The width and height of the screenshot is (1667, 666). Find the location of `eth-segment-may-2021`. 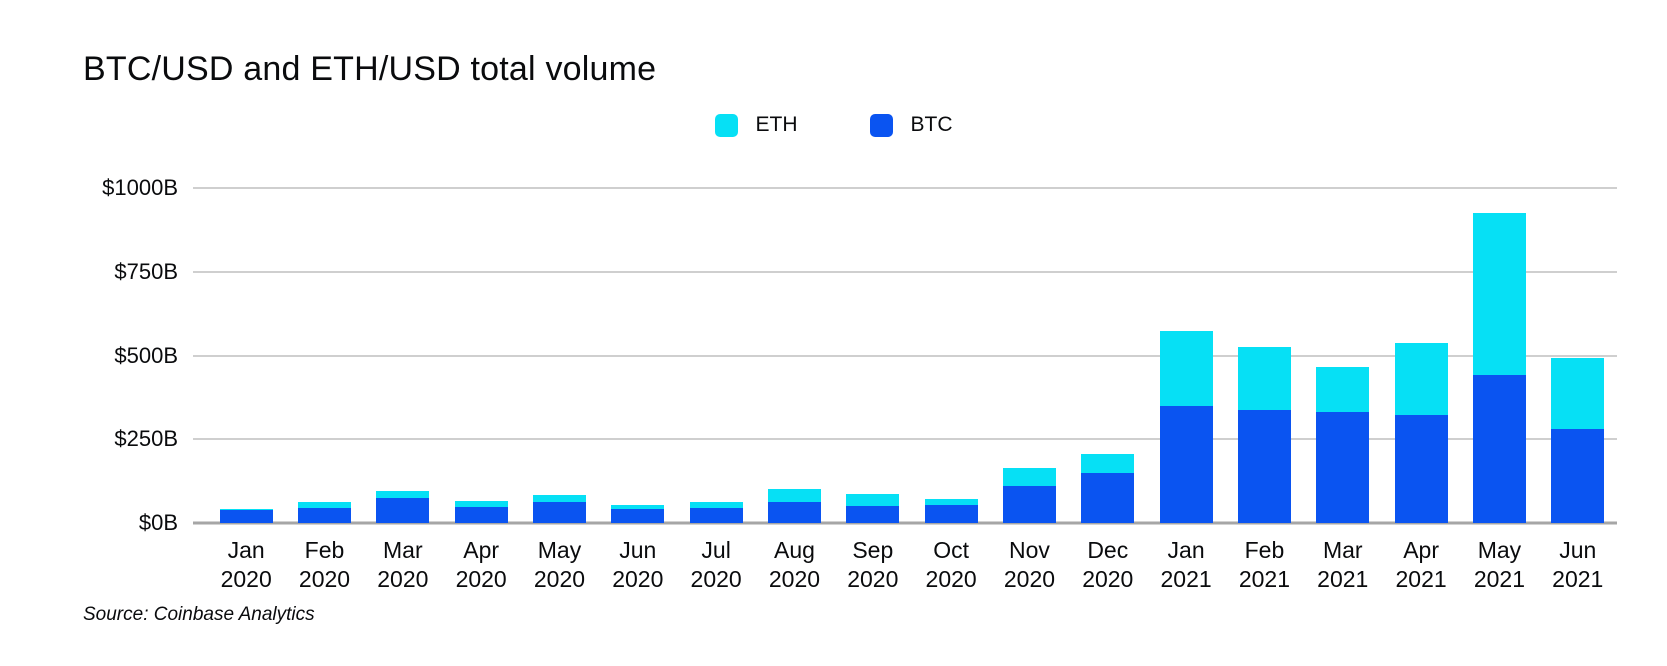

eth-segment-may-2021 is located at coordinates (1499, 294).